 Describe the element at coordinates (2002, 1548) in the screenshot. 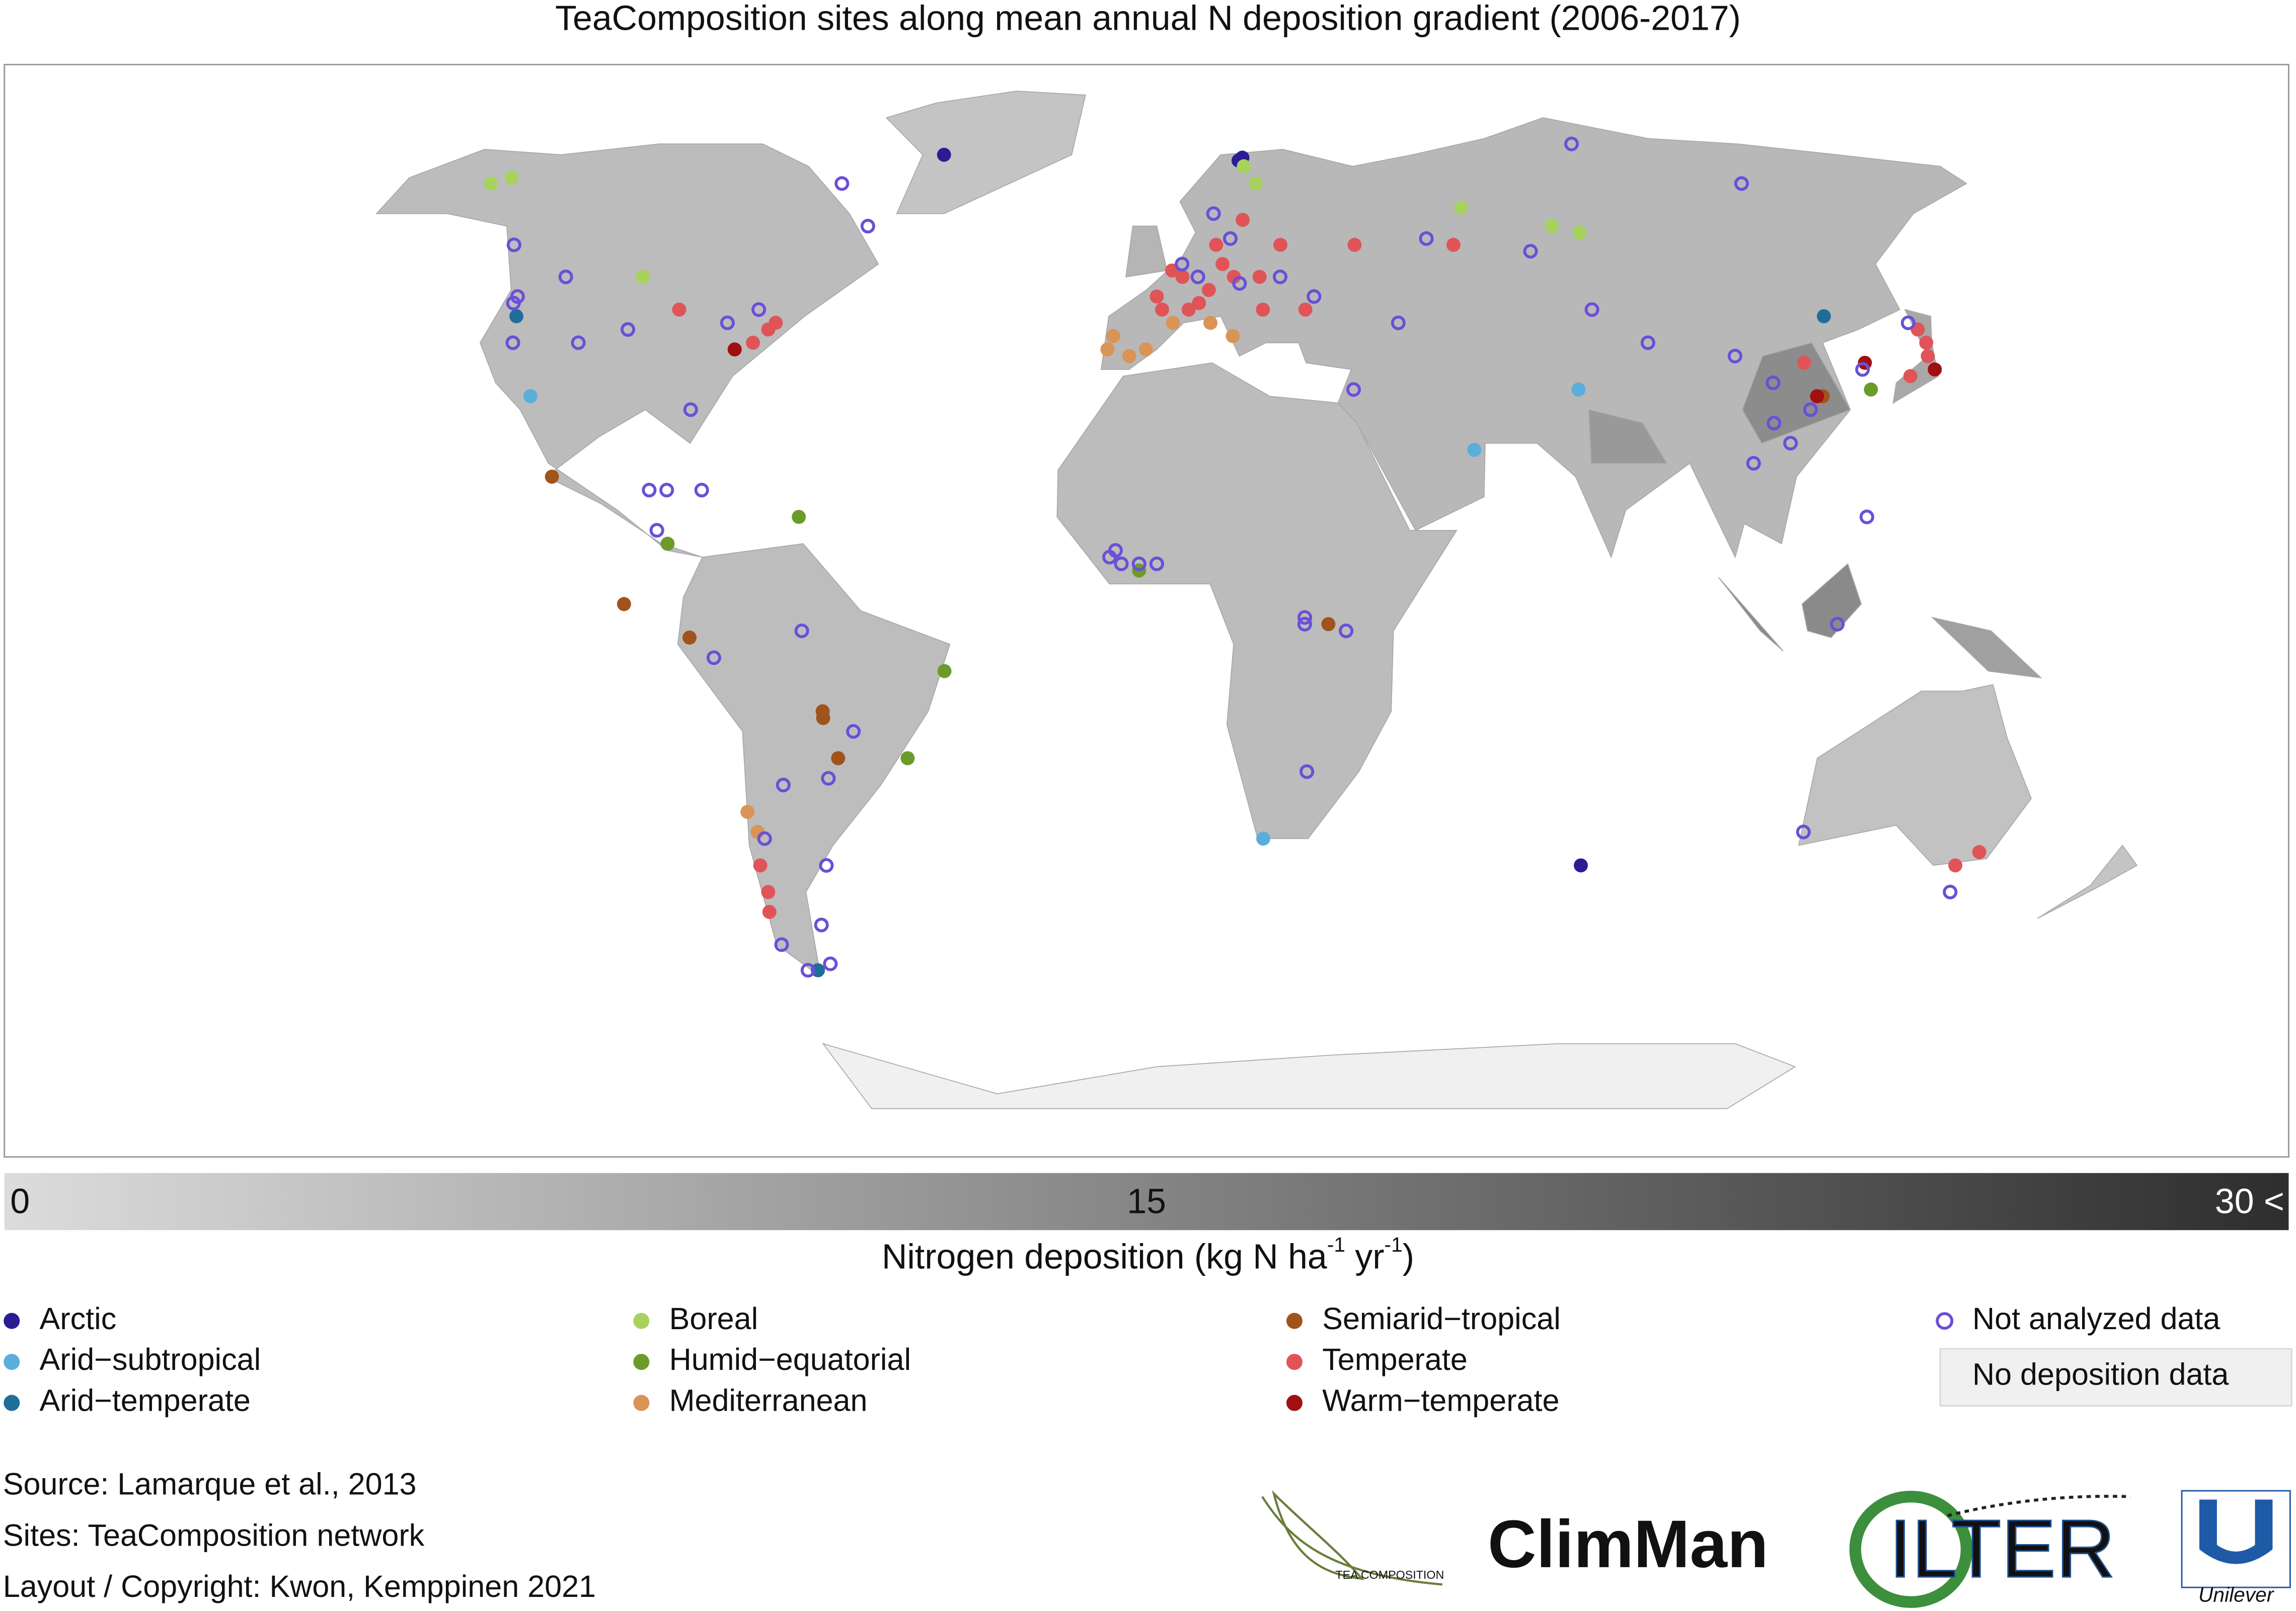

I see `logo-text: ILTER` at that location.